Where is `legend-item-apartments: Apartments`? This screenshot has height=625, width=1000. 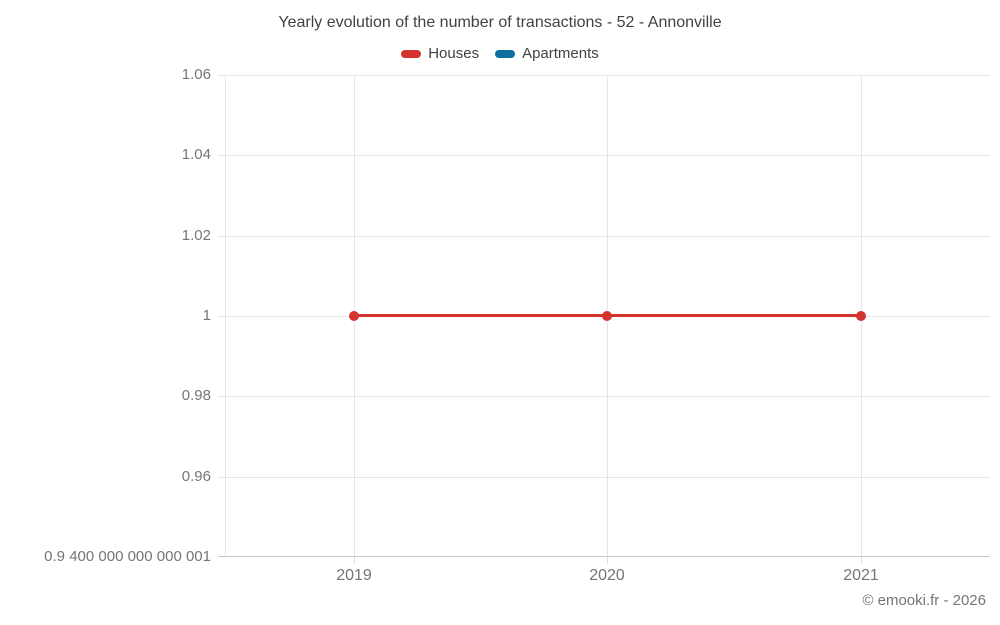
legend-item-apartments: Apartments is located at coordinates (547, 53).